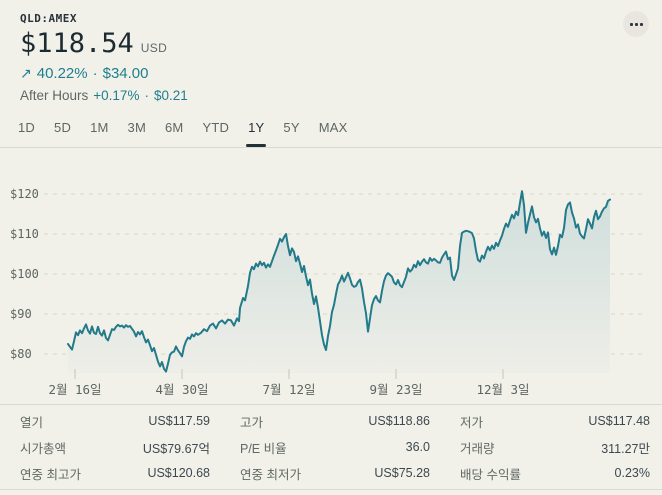  Describe the element at coordinates (216, 127) in the screenshot. I see `tab-ytd: YTD` at that location.